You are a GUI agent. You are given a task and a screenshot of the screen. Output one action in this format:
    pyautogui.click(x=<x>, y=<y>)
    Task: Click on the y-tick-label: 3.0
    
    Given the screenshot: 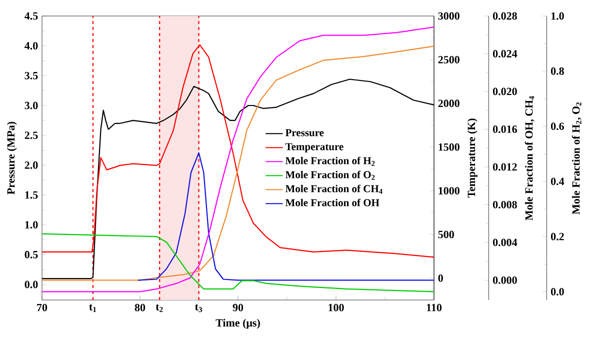 What is the action you would take?
    pyautogui.click(x=31, y=106)
    